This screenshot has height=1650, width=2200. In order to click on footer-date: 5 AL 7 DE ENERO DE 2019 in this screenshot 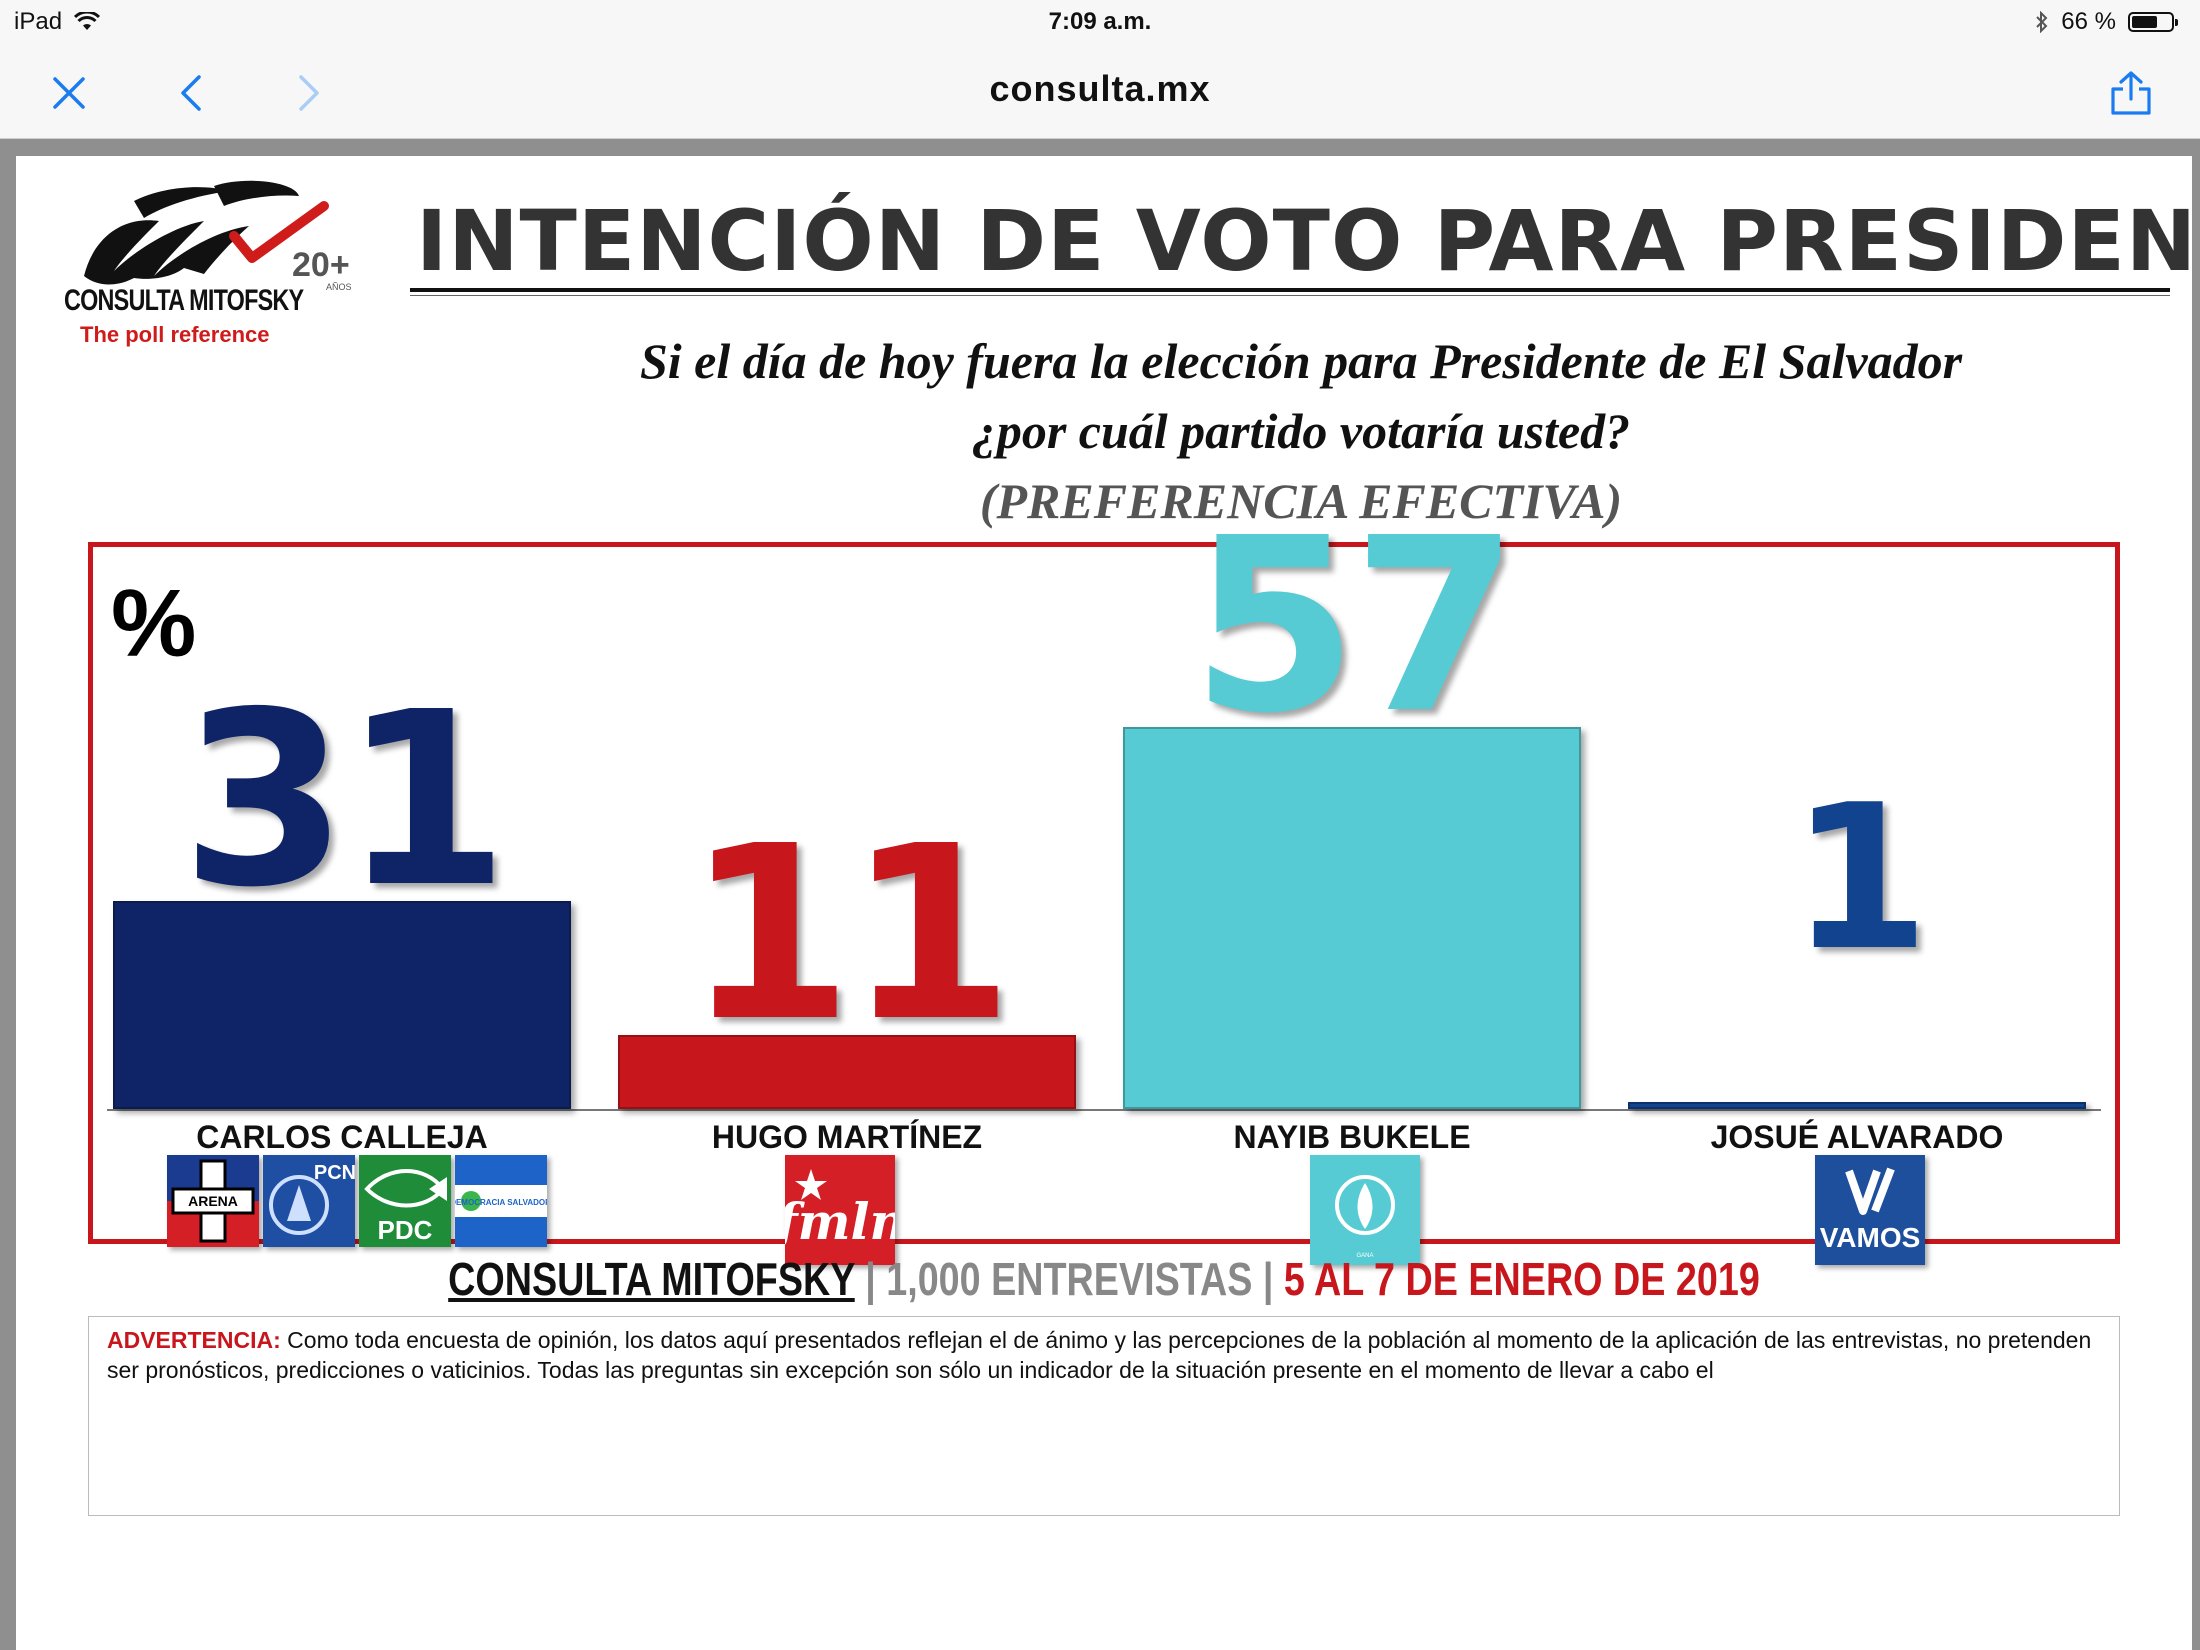, I will do `click(1521, 1279)`.